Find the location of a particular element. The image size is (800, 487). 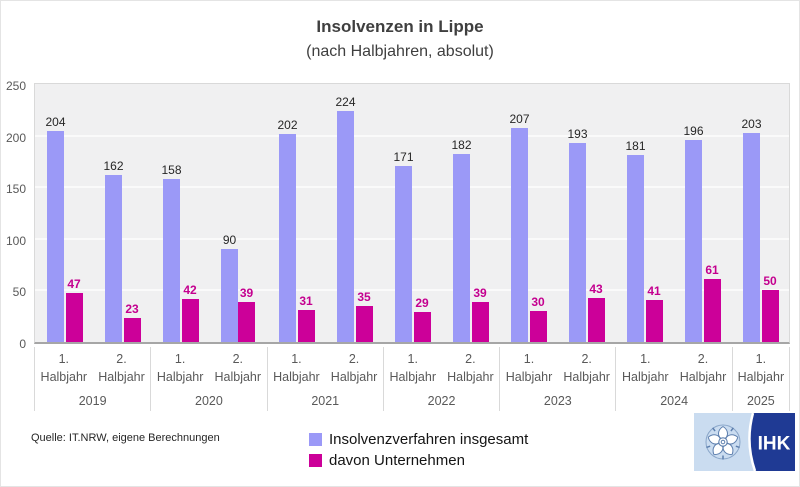

bar-group: 193 43 is located at coordinates (586, 213).